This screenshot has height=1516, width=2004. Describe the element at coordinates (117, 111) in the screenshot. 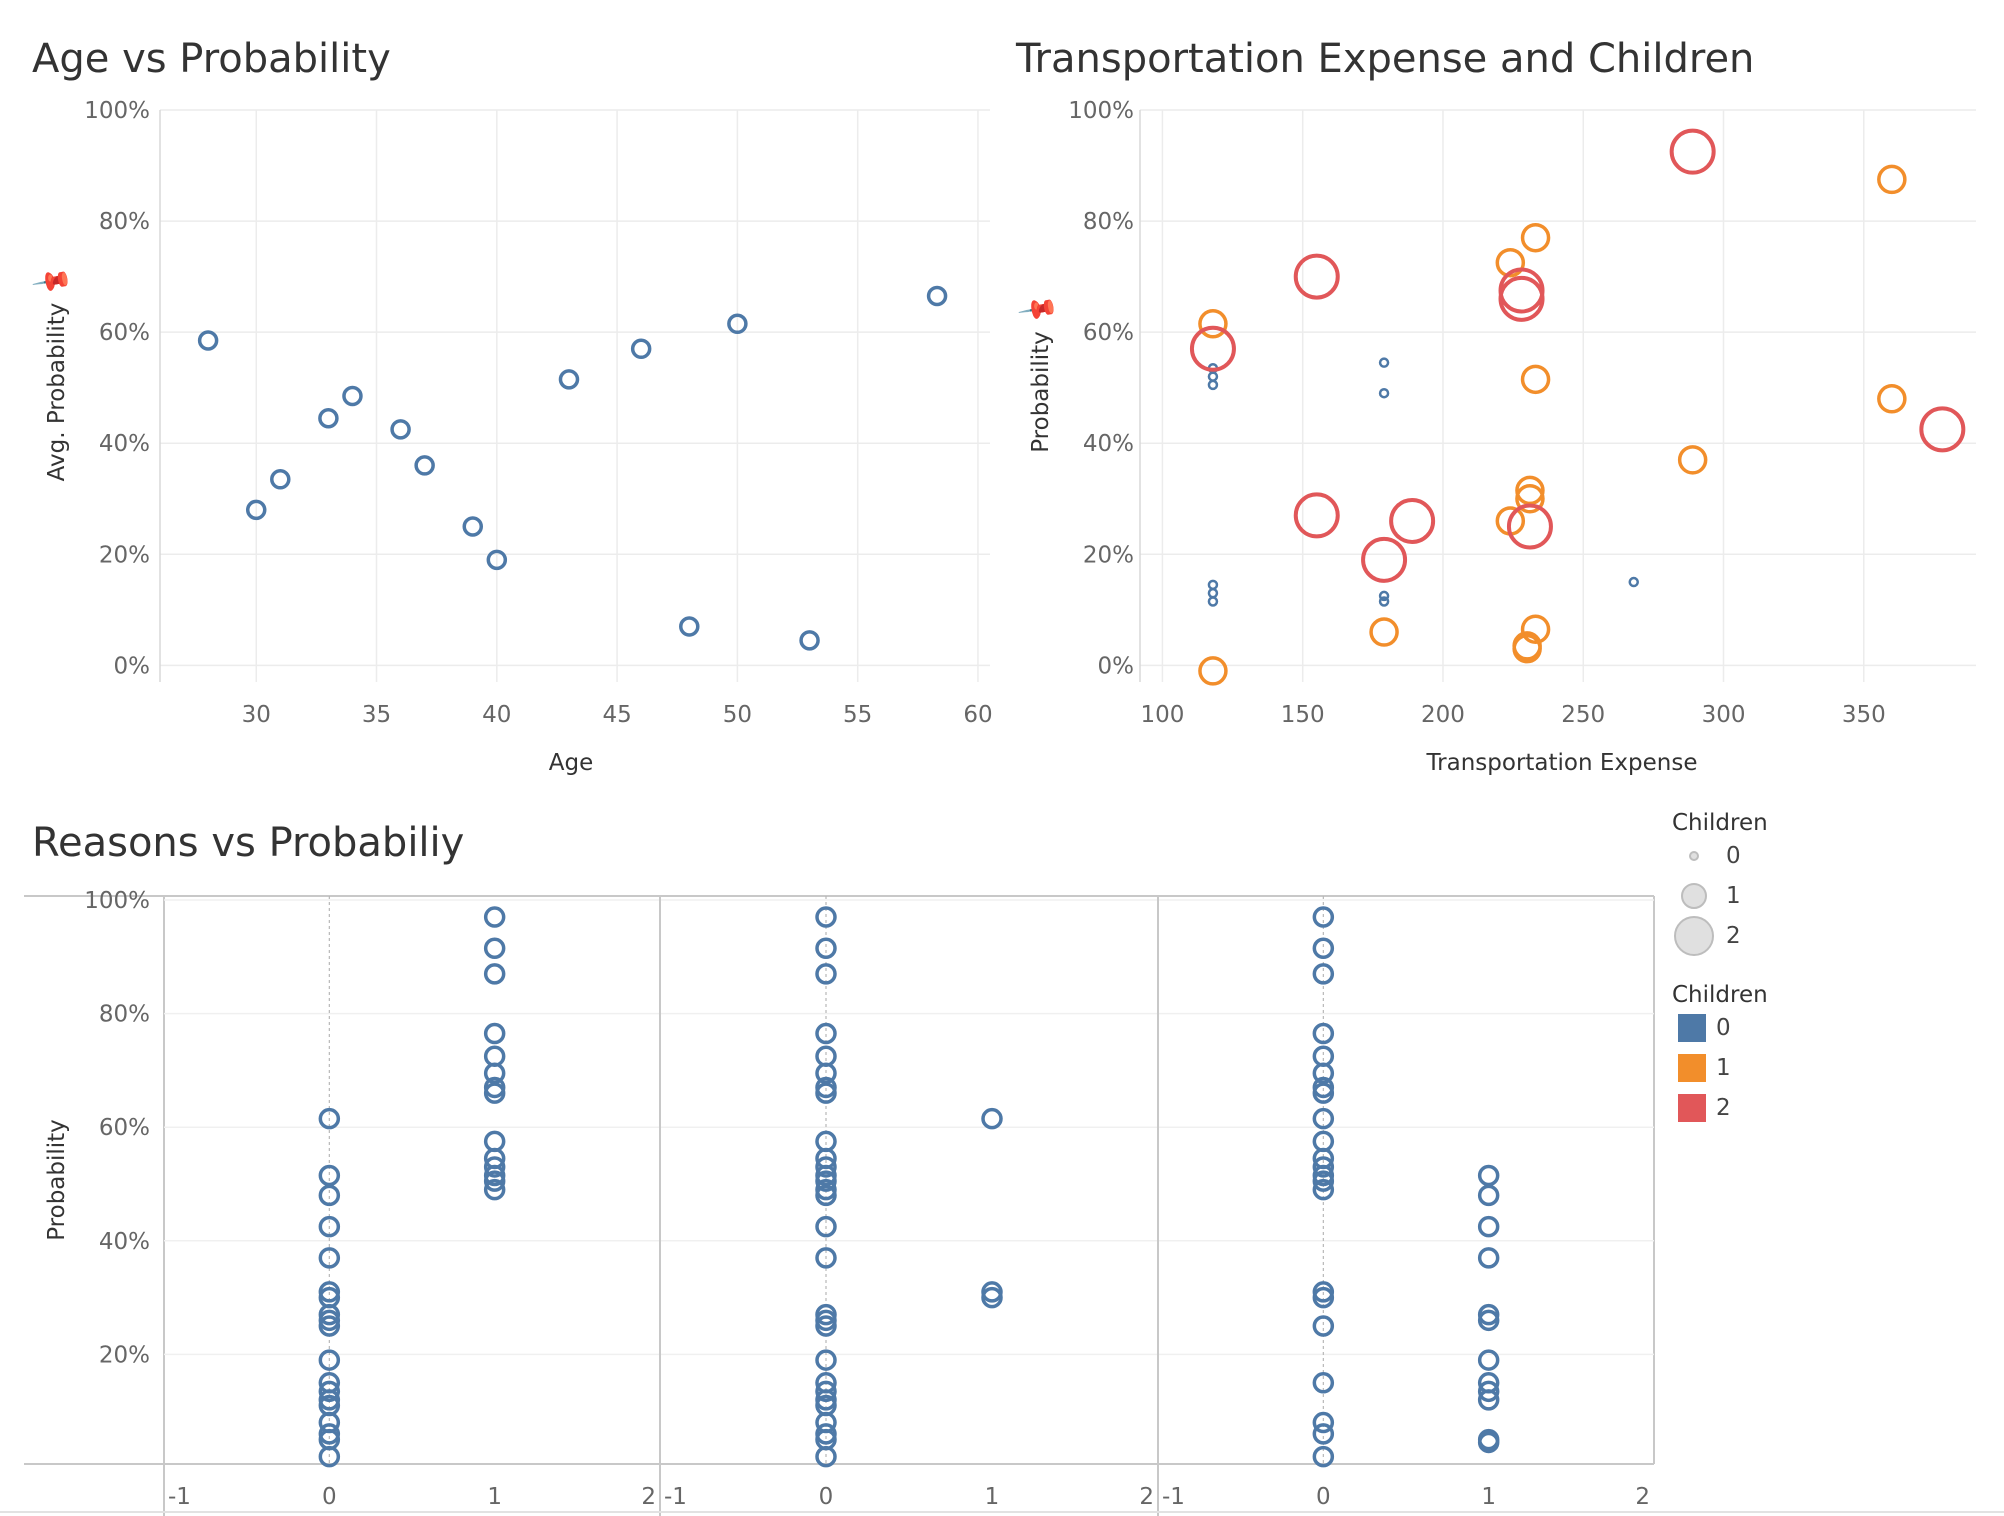

I see `chart1-y-tick: 100%` at that location.